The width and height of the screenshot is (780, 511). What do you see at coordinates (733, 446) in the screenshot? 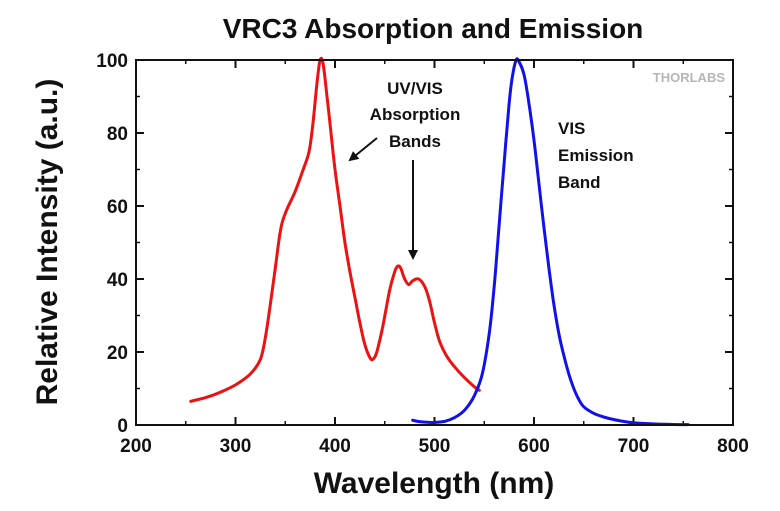
I see `x-tick-label: 800` at bounding box center [733, 446].